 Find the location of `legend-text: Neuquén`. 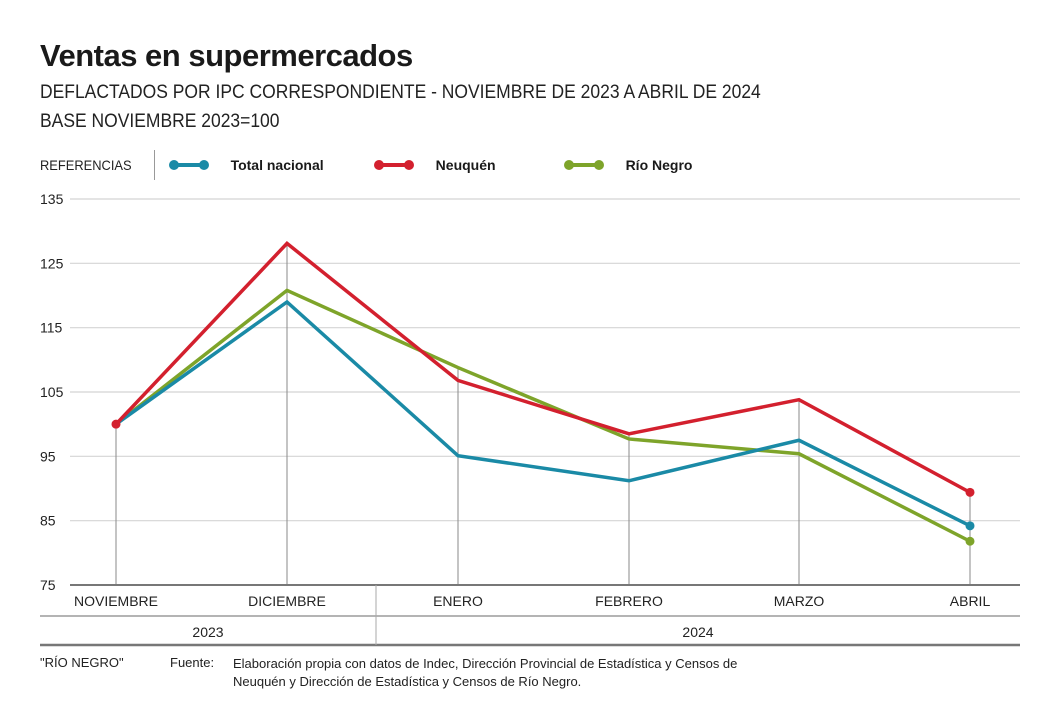

legend-text: Neuquén is located at coordinates (465, 165).